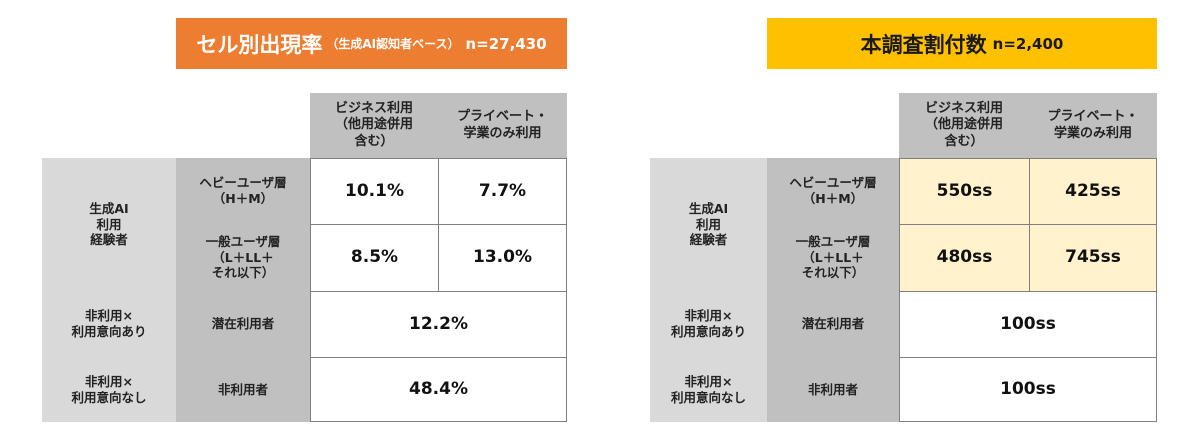 The width and height of the screenshot is (1200, 441). What do you see at coordinates (438, 324) in the screenshot?
I see `left-value-potential: 12.2%` at bounding box center [438, 324].